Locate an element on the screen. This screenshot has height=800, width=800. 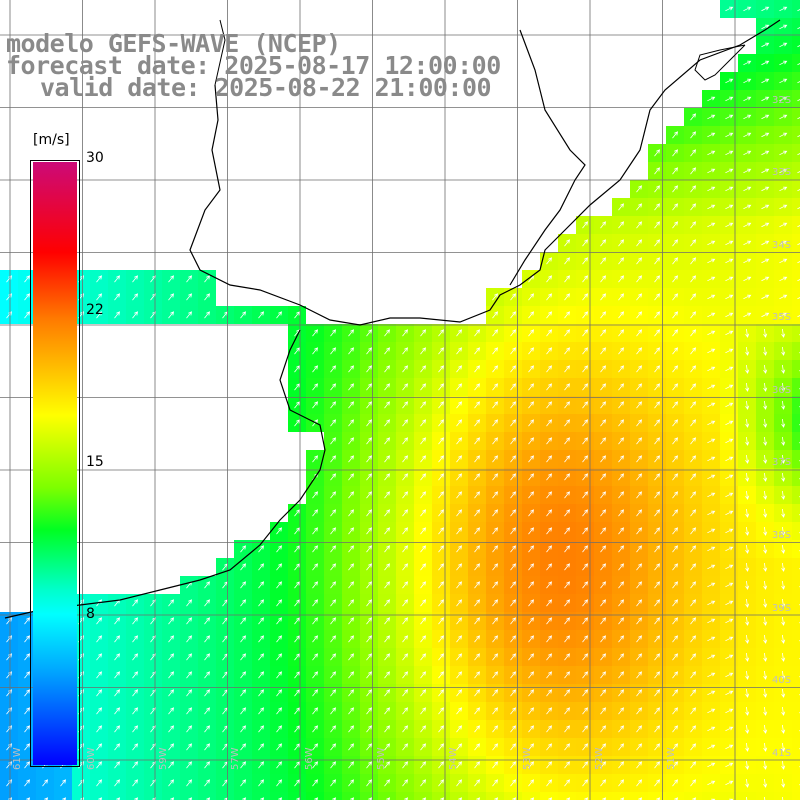
lagoon-shore is located at coordinates (547, 157).